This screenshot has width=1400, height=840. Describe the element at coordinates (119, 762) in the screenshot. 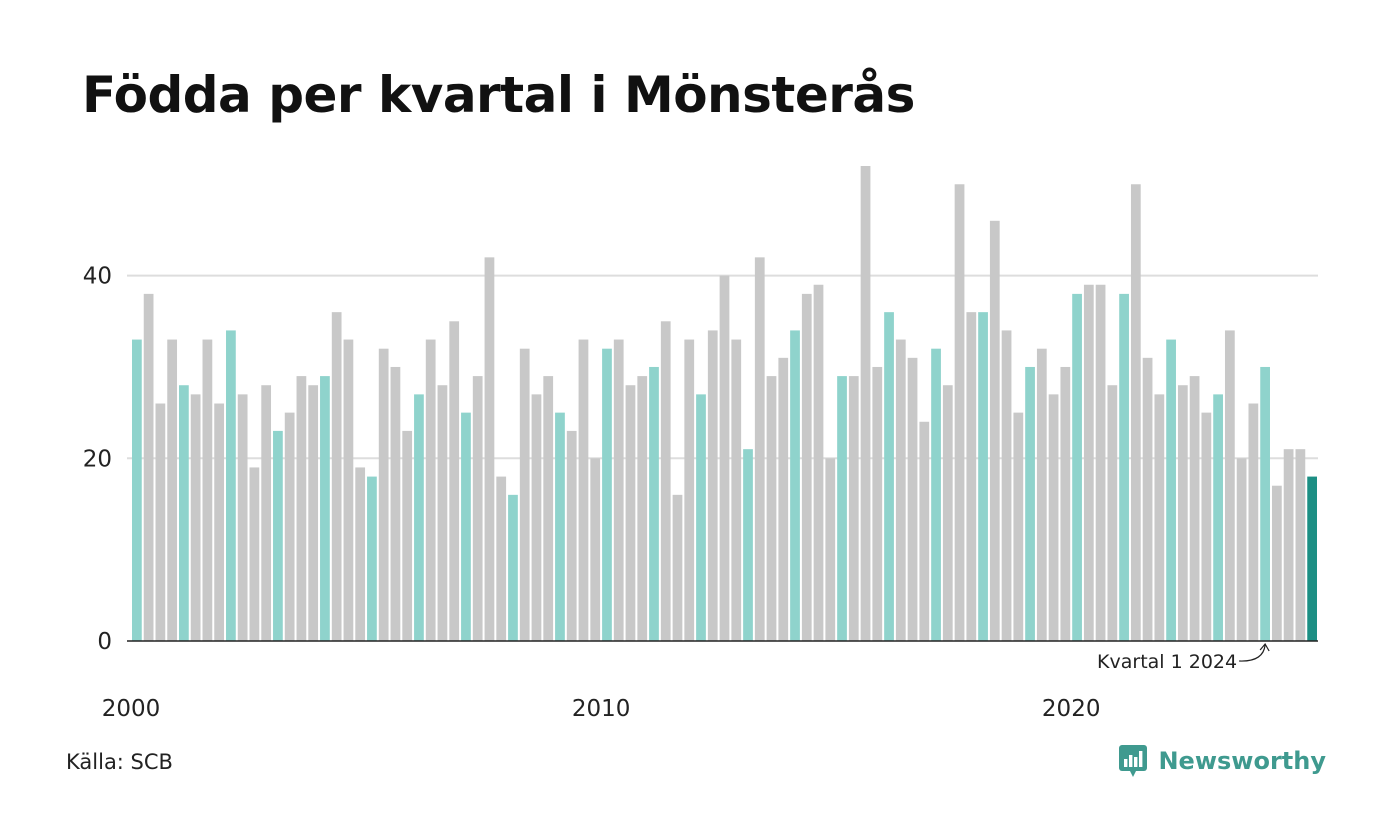

I see `source-note: Källa: SCB` at that location.